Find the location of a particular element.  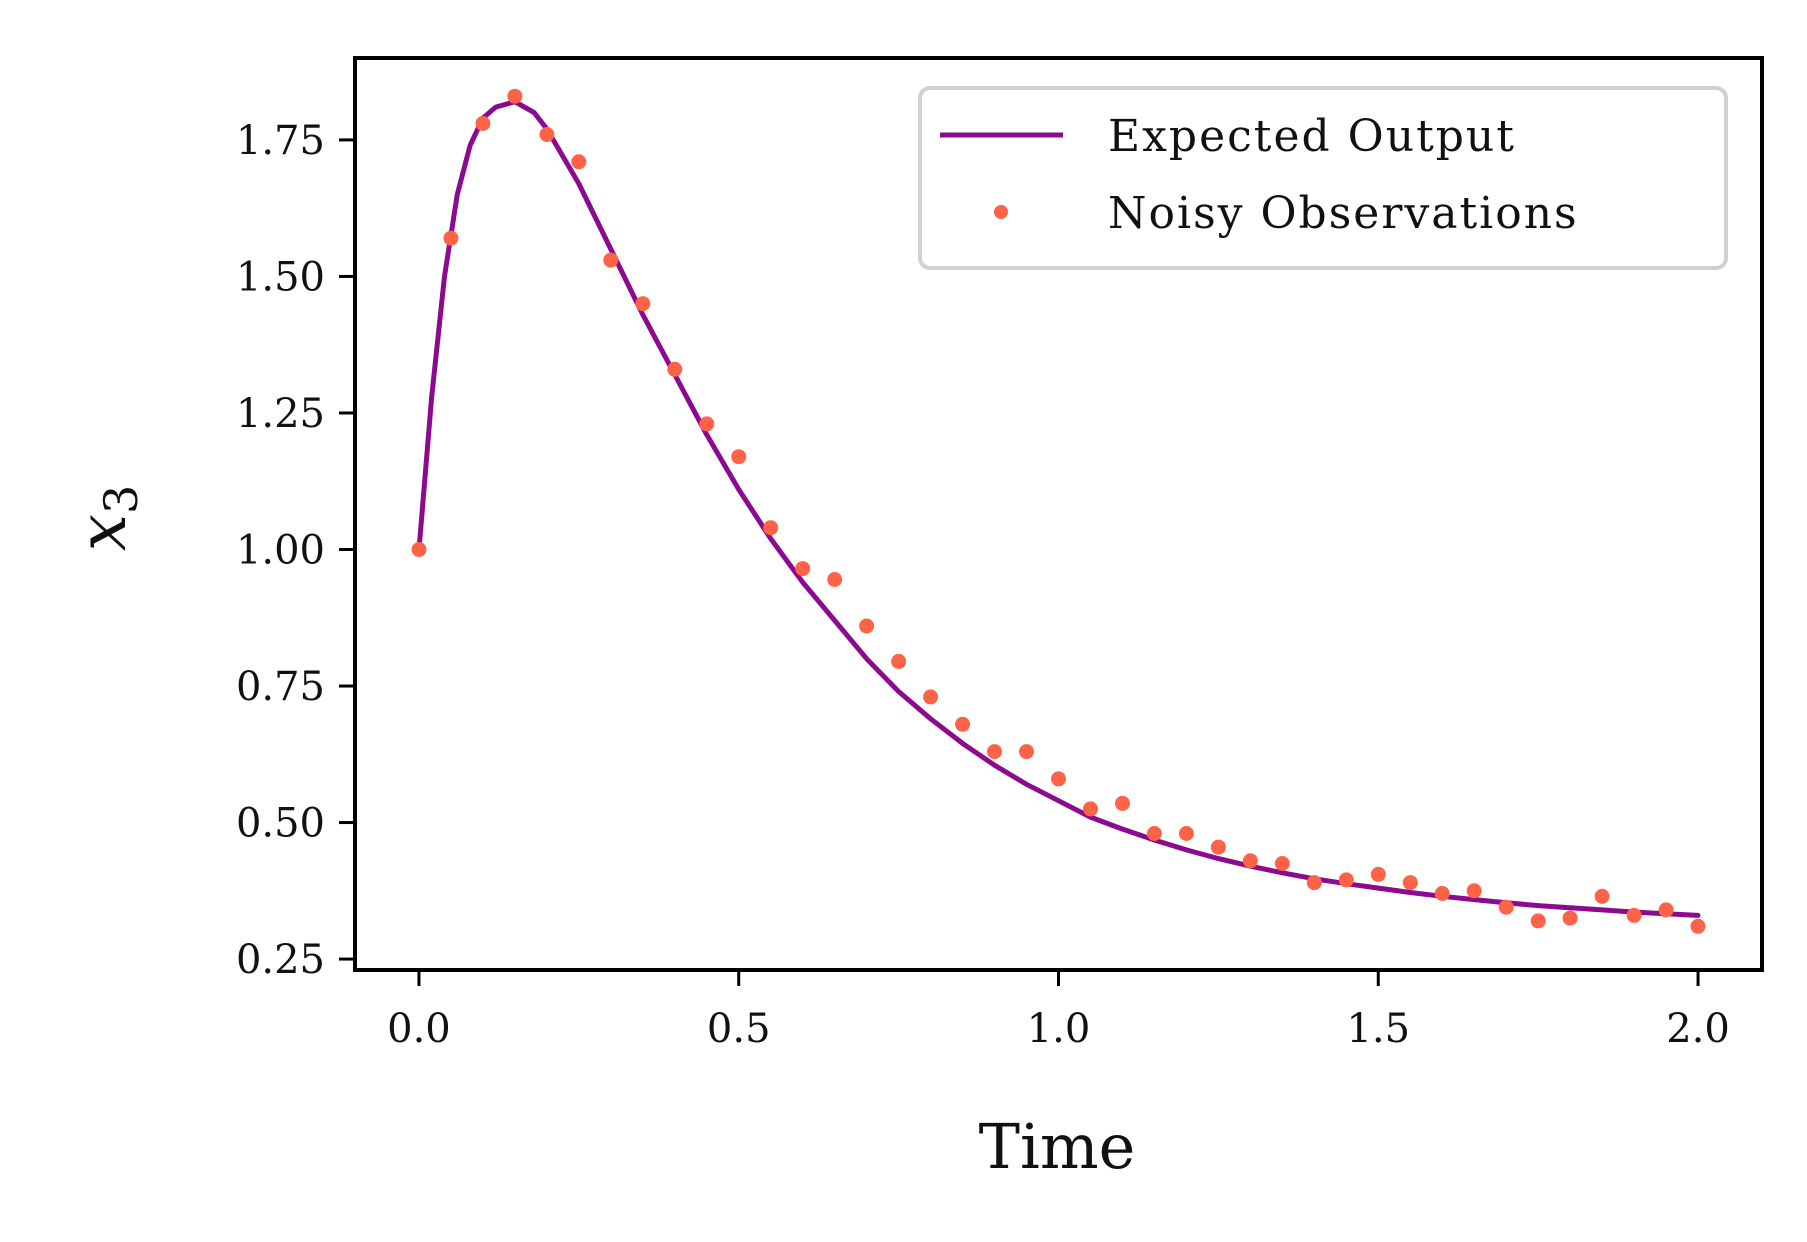

y-tick-label: 1.75 is located at coordinates (280, 141).